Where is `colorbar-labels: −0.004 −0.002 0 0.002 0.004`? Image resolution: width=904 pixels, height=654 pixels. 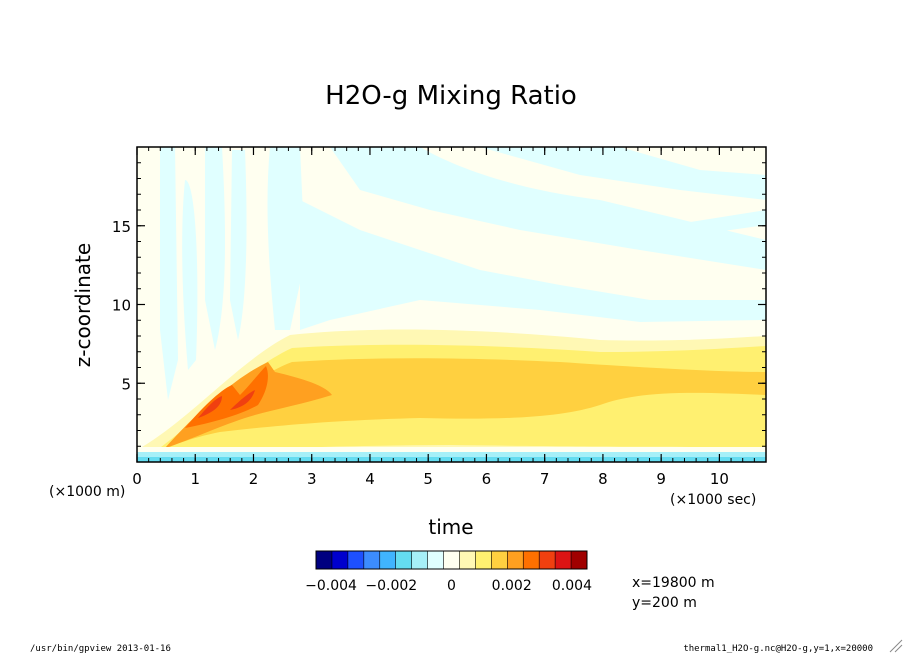 colorbar-labels: −0.004 −0.002 0 0.002 0.004 is located at coordinates (448, 586).